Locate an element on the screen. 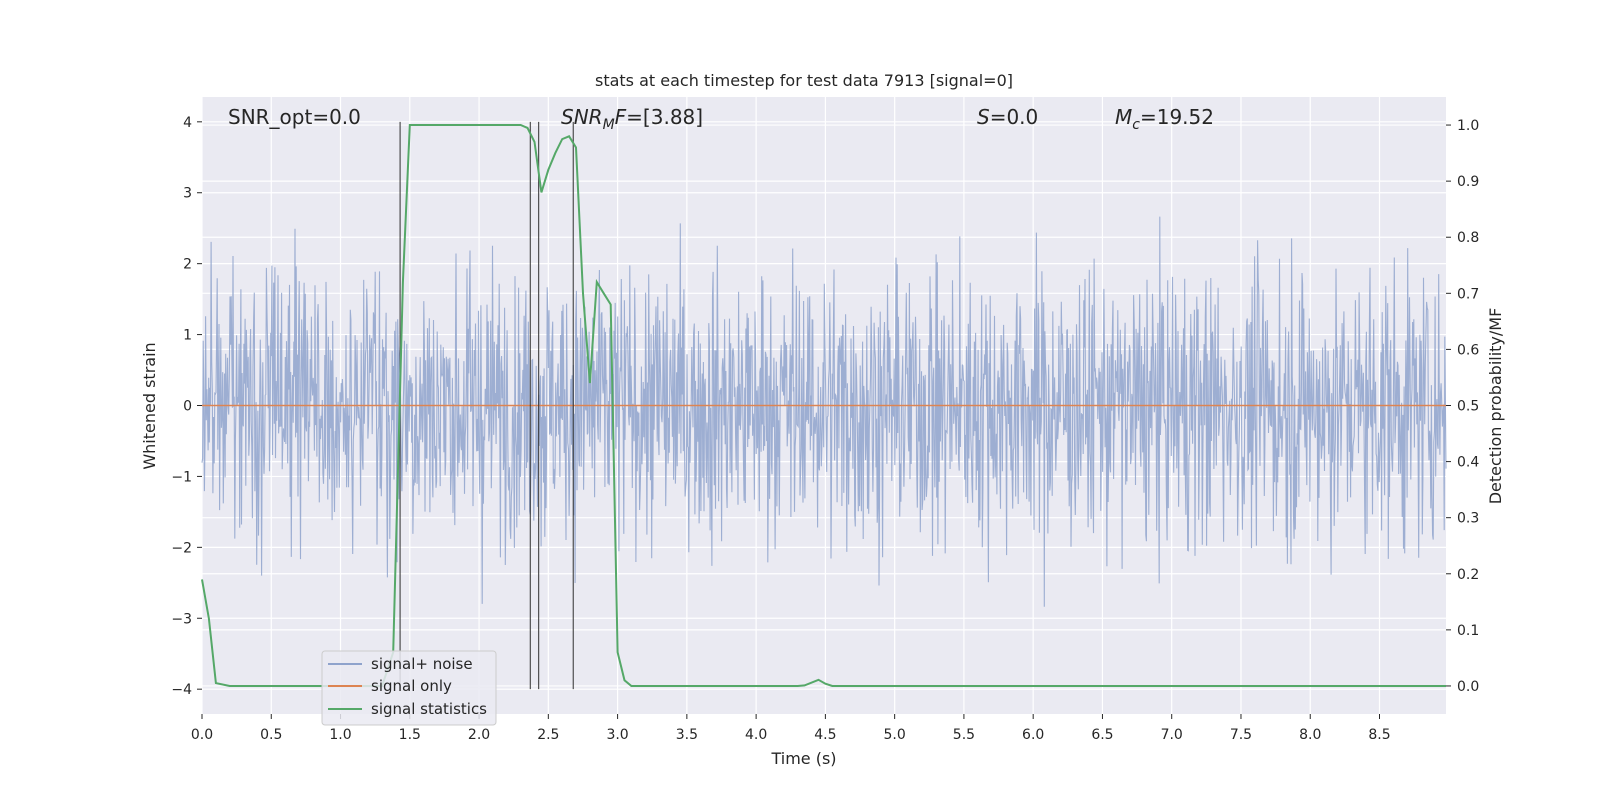 The image size is (1600, 800). x-tick-label: 4.5 is located at coordinates (825, 735).